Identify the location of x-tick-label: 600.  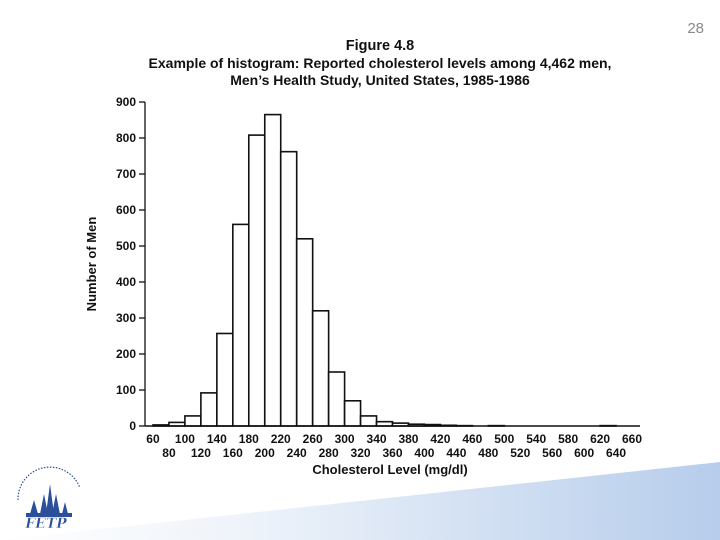
(584, 453).